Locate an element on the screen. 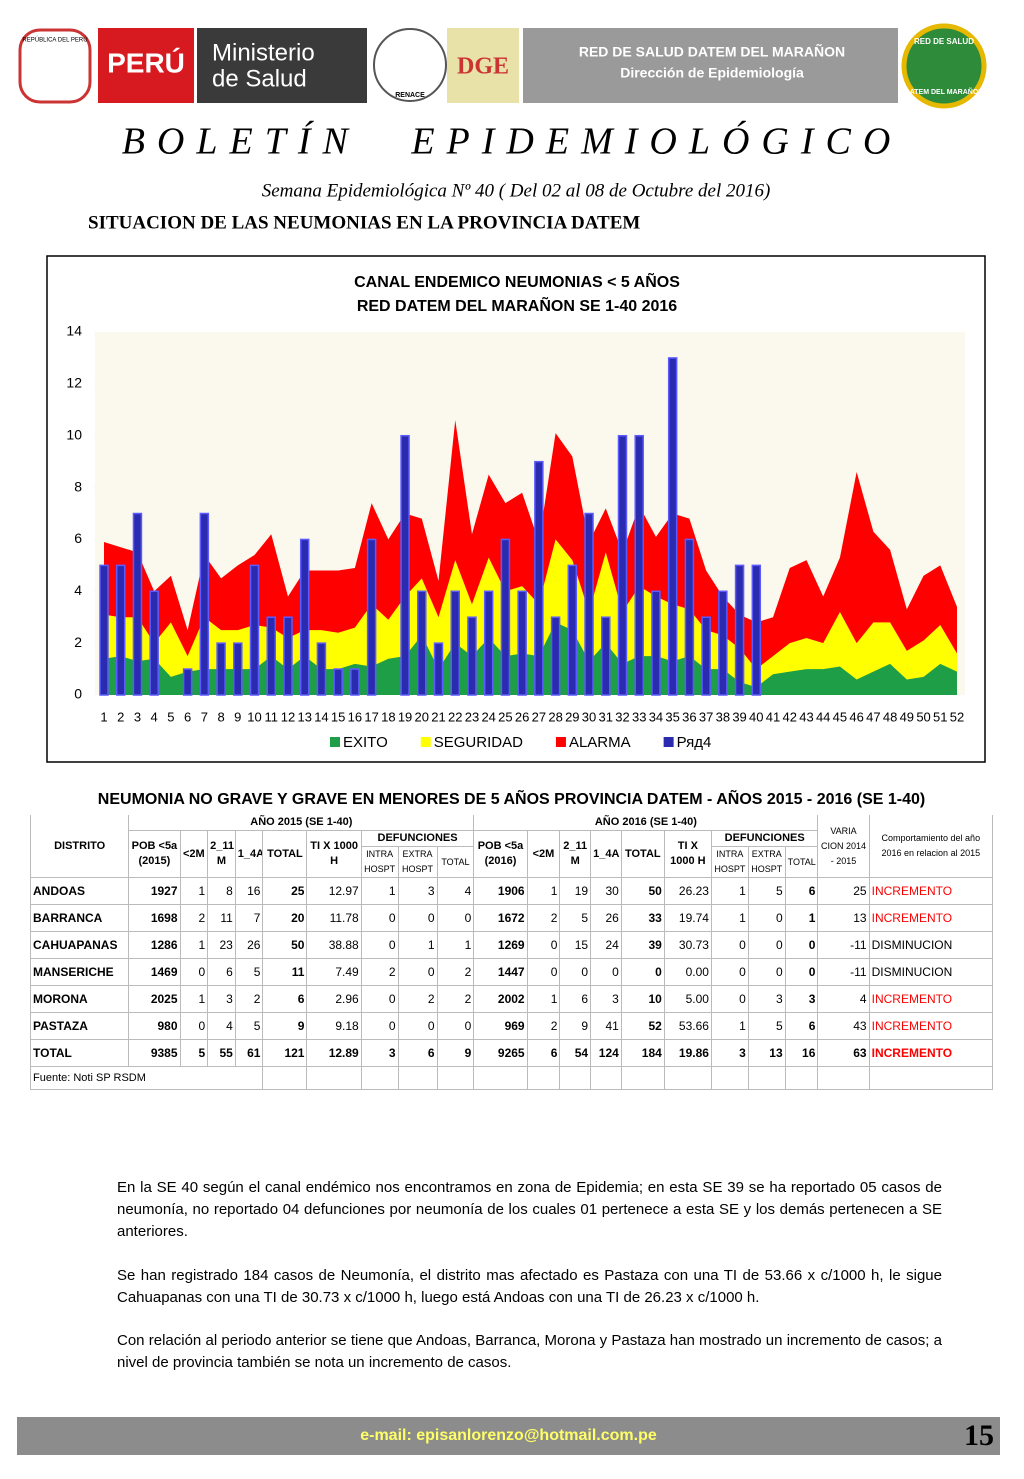  x-tick-label: 40 is located at coordinates (756, 716).